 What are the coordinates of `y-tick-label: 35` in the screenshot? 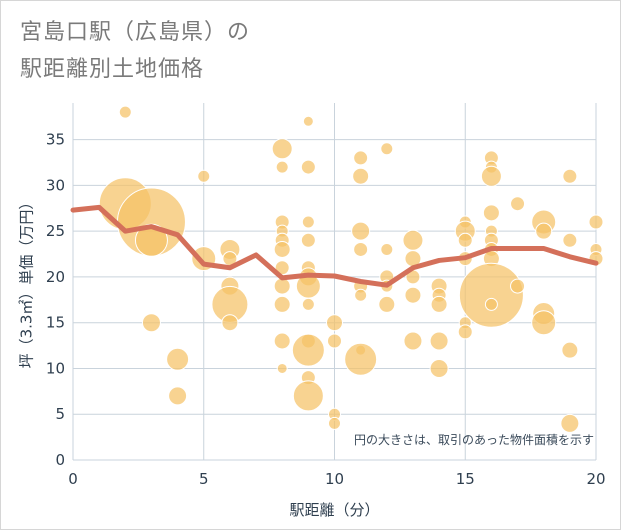 It's located at (55, 140).